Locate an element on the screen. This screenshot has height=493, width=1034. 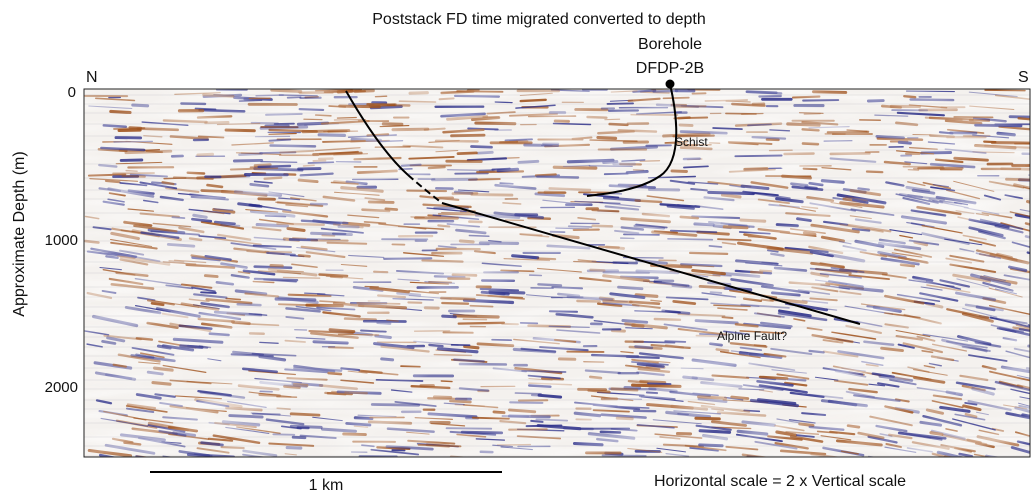
borehole-name: DFDP-2B is located at coordinates (670, 68).